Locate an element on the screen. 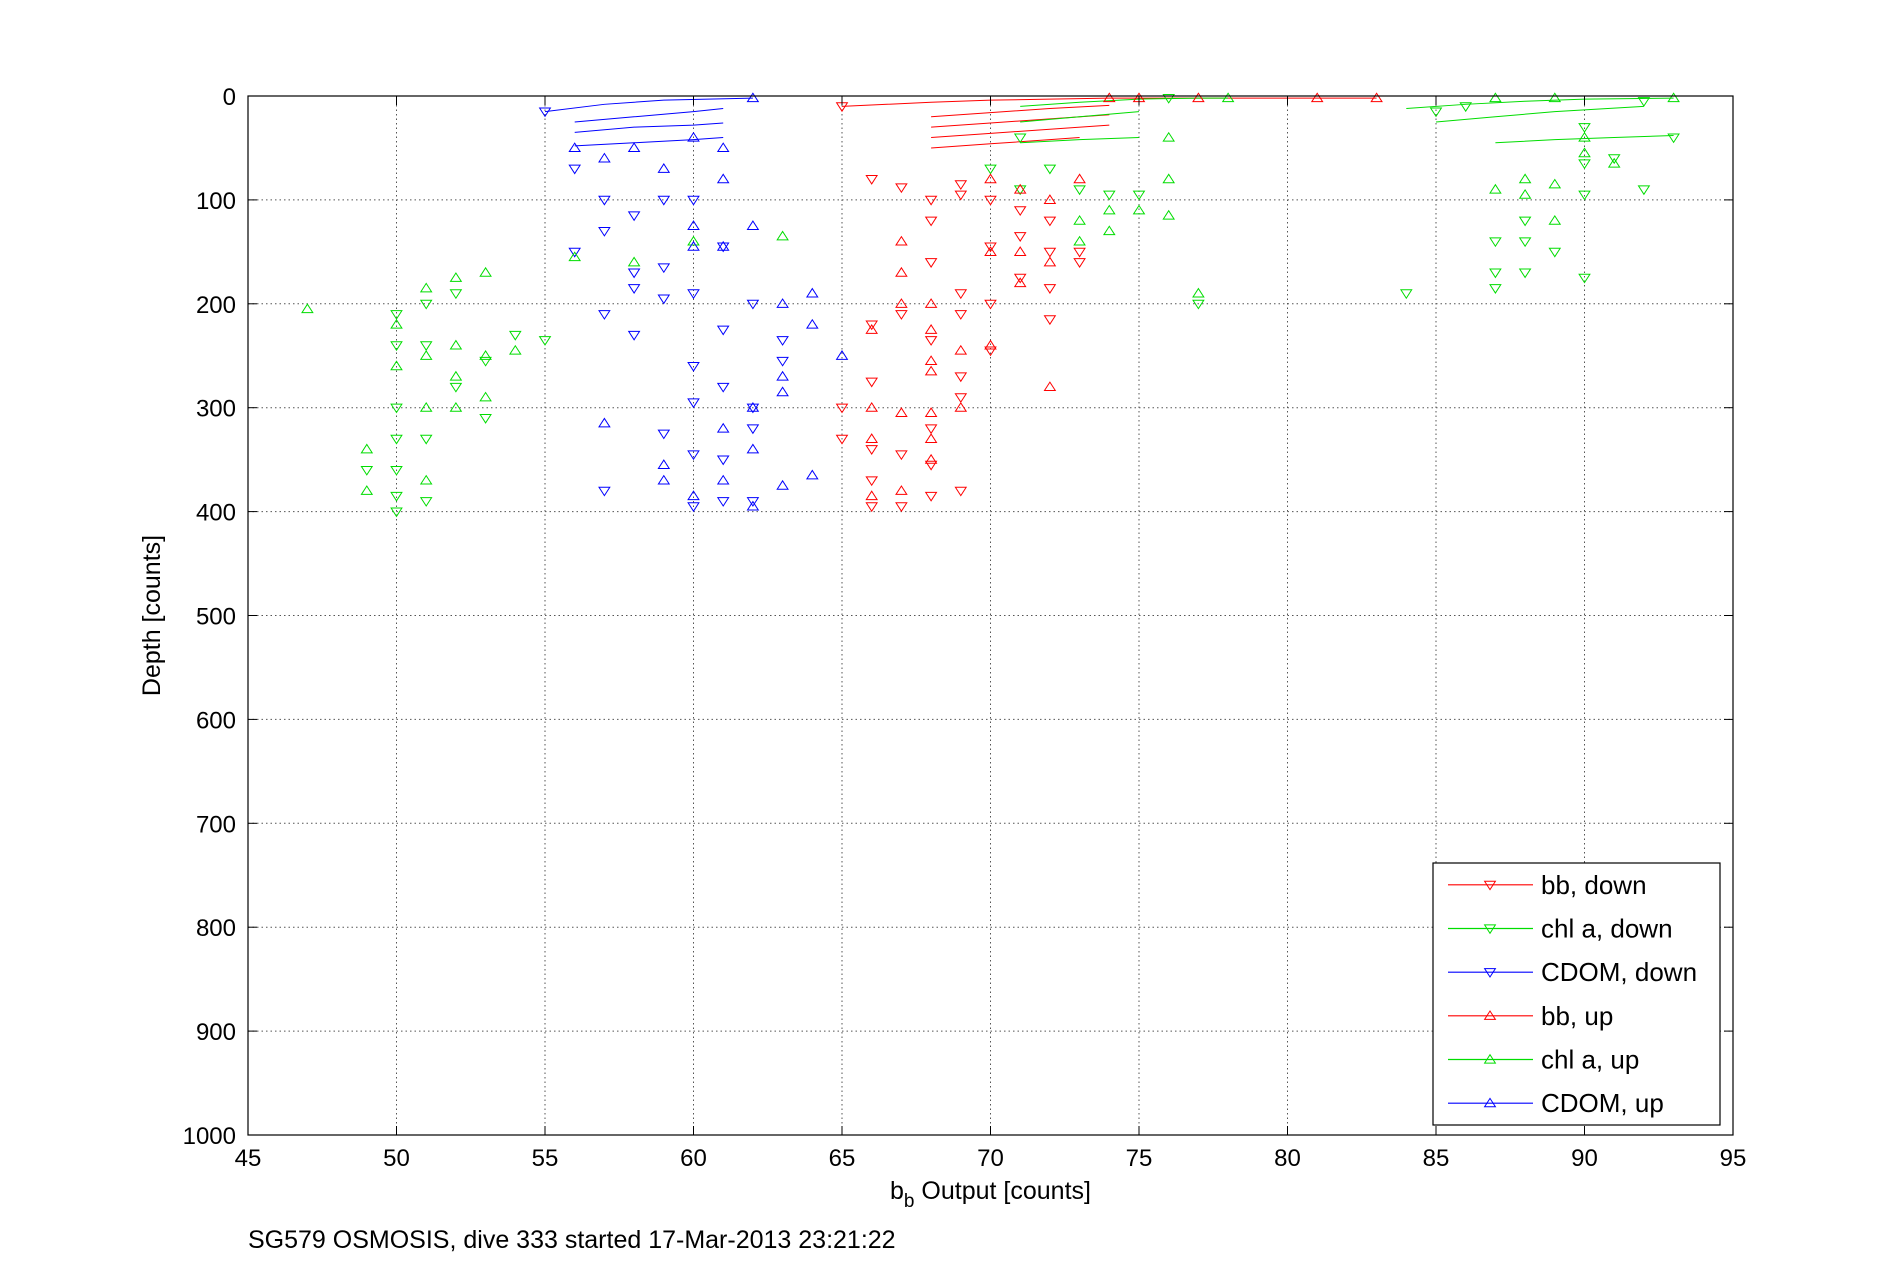 The width and height of the screenshot is (1891, 1262). x-tick-label: 90 is located at coordinates (1584, 1158).